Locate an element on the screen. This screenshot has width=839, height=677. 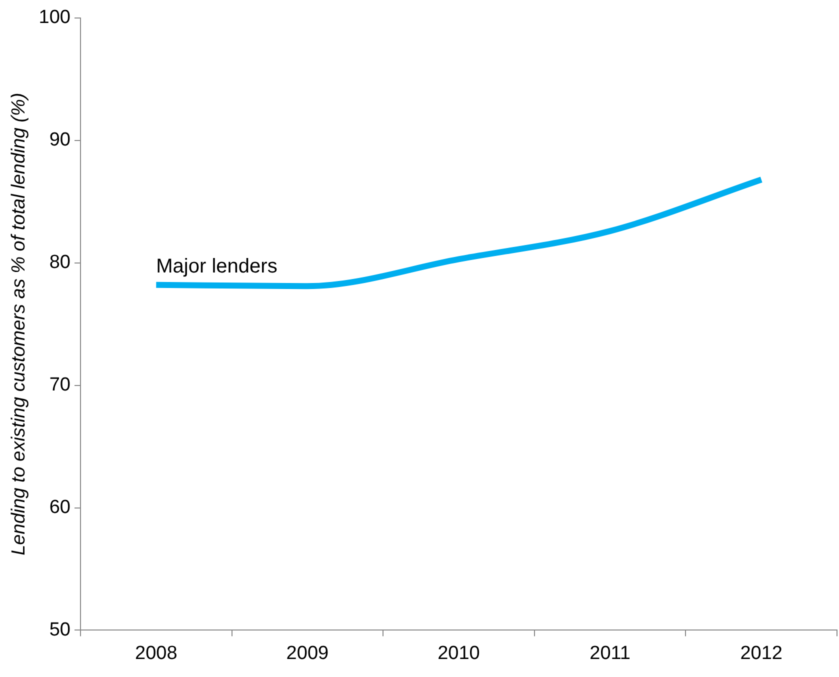
x-tick-label: 2011 is located at coordinates (610, 653).